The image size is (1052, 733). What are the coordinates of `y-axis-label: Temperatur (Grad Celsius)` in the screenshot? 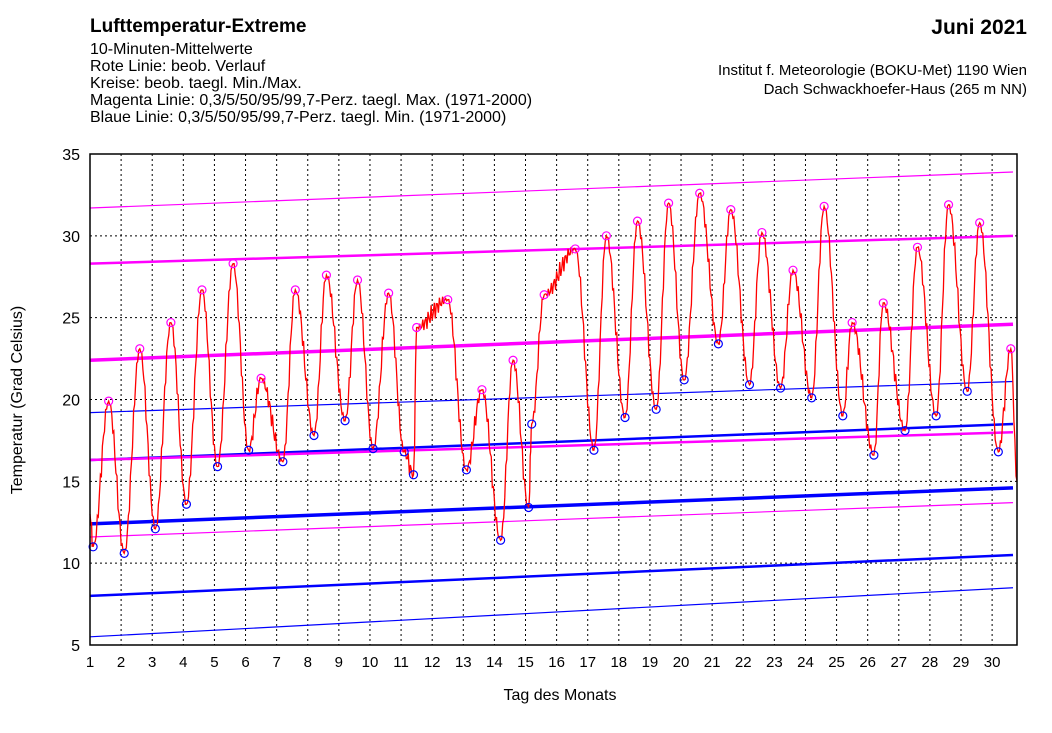 It's located at (17, 400).